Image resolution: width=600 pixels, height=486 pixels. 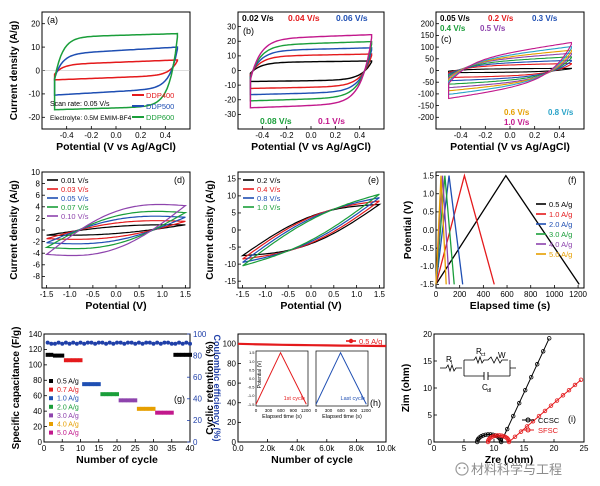 I want to click on panel-label-d: (d), so click(x=179, y=180).